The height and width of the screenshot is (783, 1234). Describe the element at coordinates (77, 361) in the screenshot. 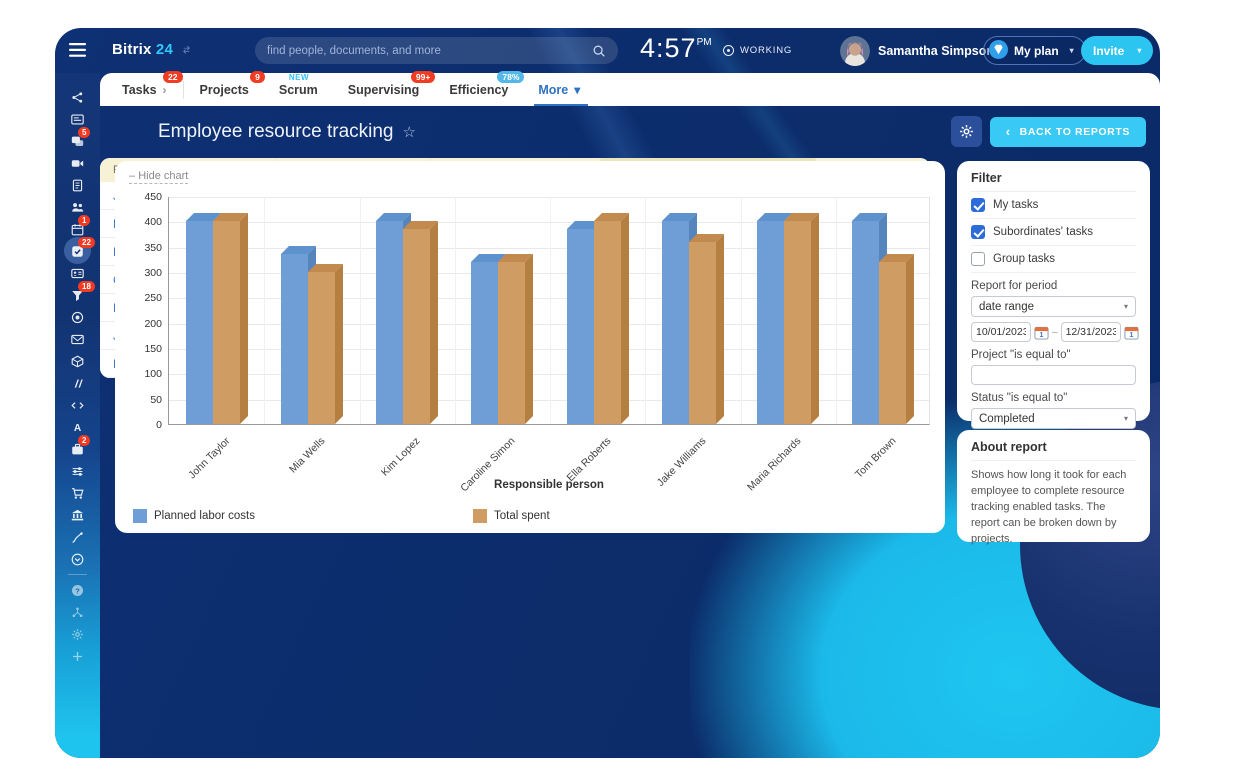

I see `sidebar-item-box` at that location.